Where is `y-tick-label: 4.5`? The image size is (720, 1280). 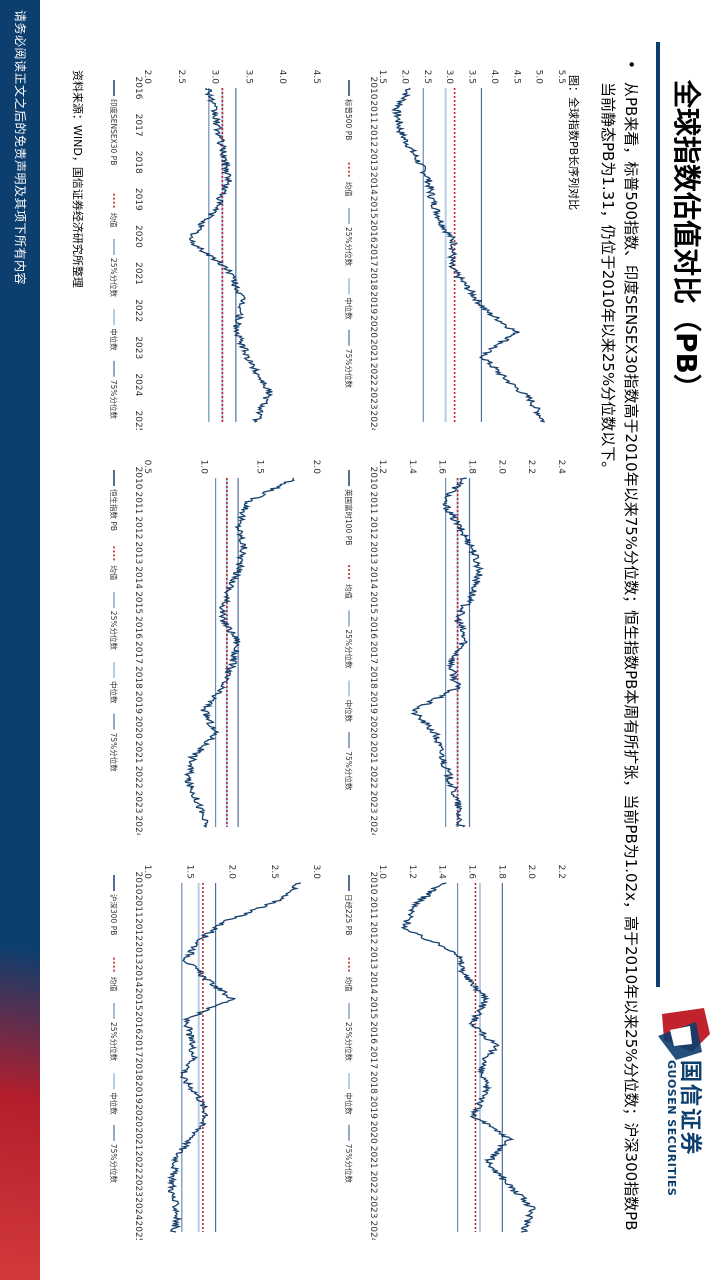 y-tick-label: 4.5 is located at coordinates (316, 77).